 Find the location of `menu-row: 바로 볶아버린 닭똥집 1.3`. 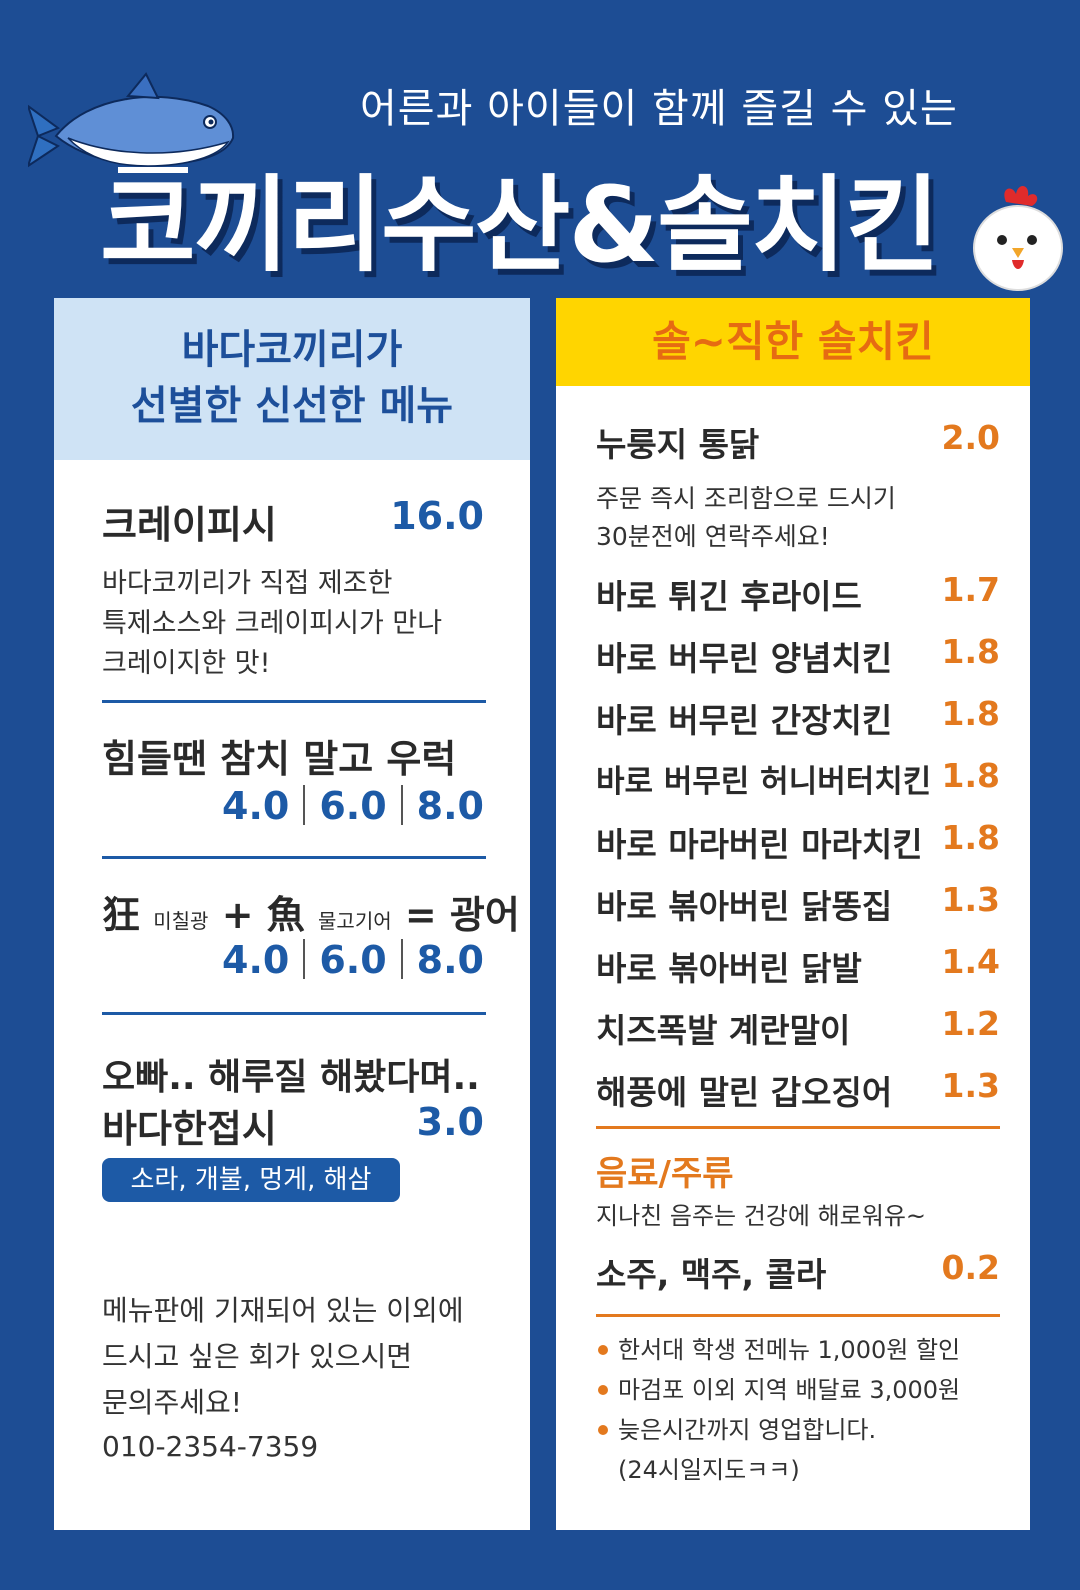

menu-row: 바로 볶아버린 닭똥집 1.3 is located at coordinates (798, 904).